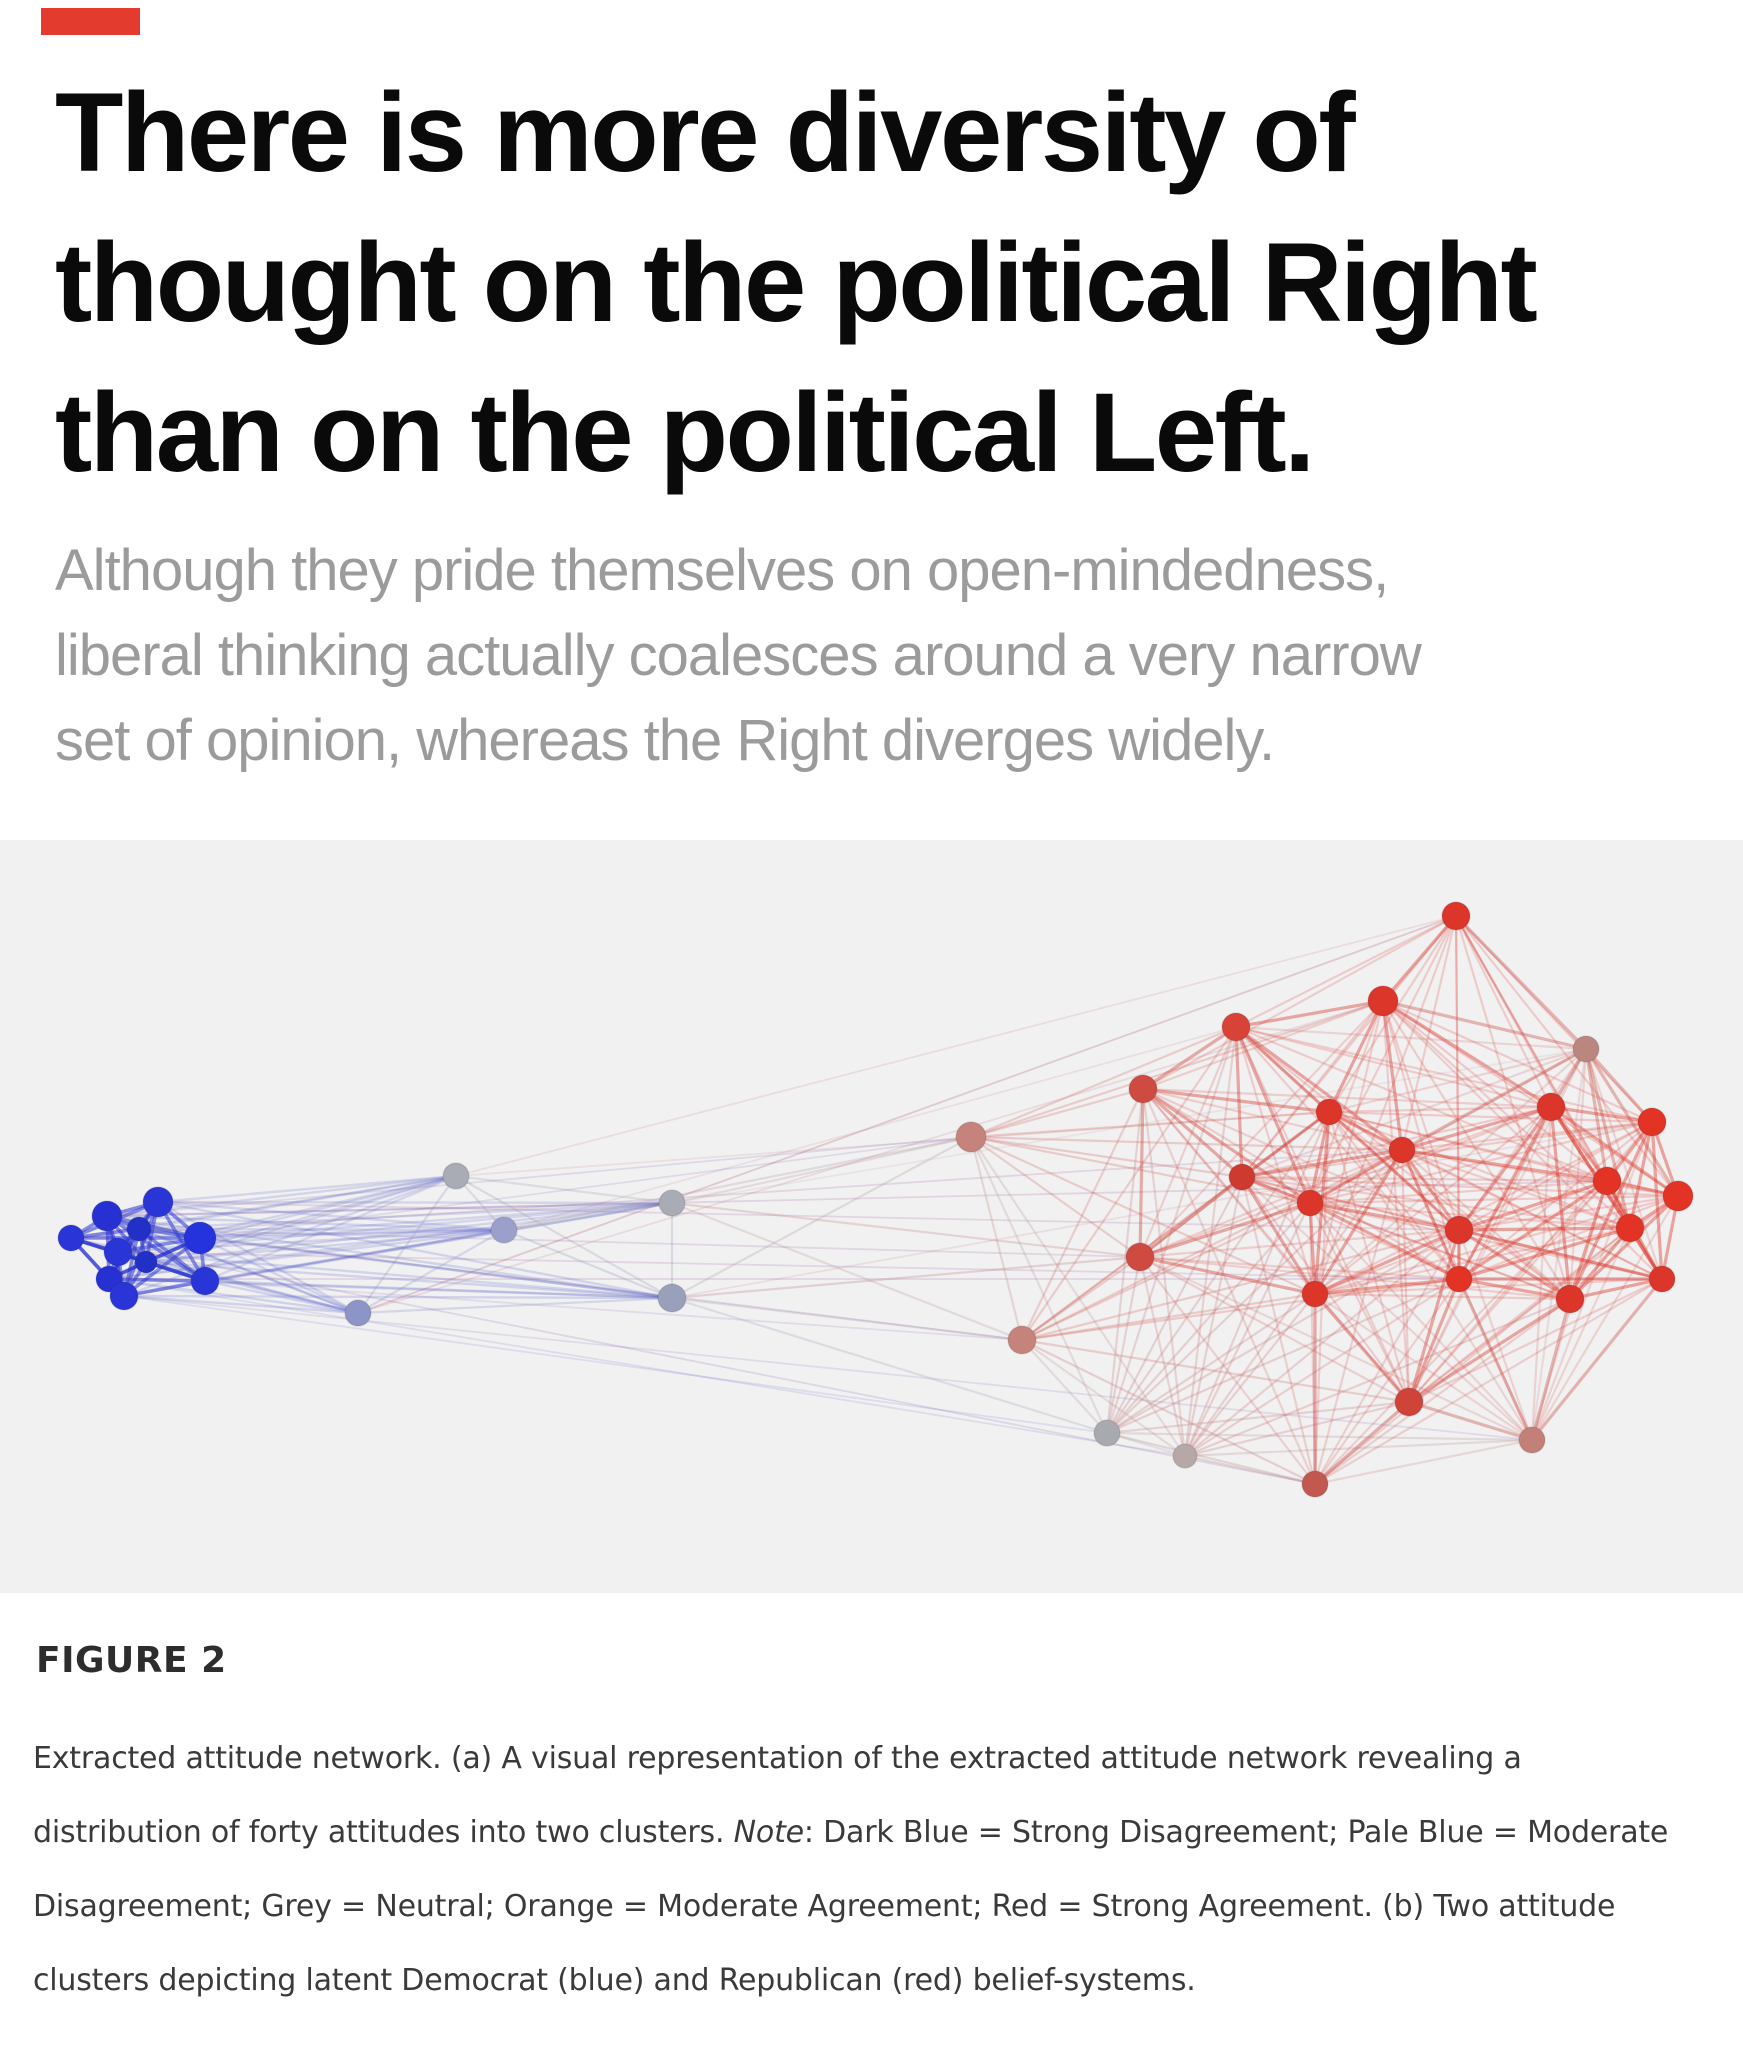 Image resolution: width=1743 pixels, height=2048 pixels. I want to click on caption-note-word: Note, so click(768, 1832).